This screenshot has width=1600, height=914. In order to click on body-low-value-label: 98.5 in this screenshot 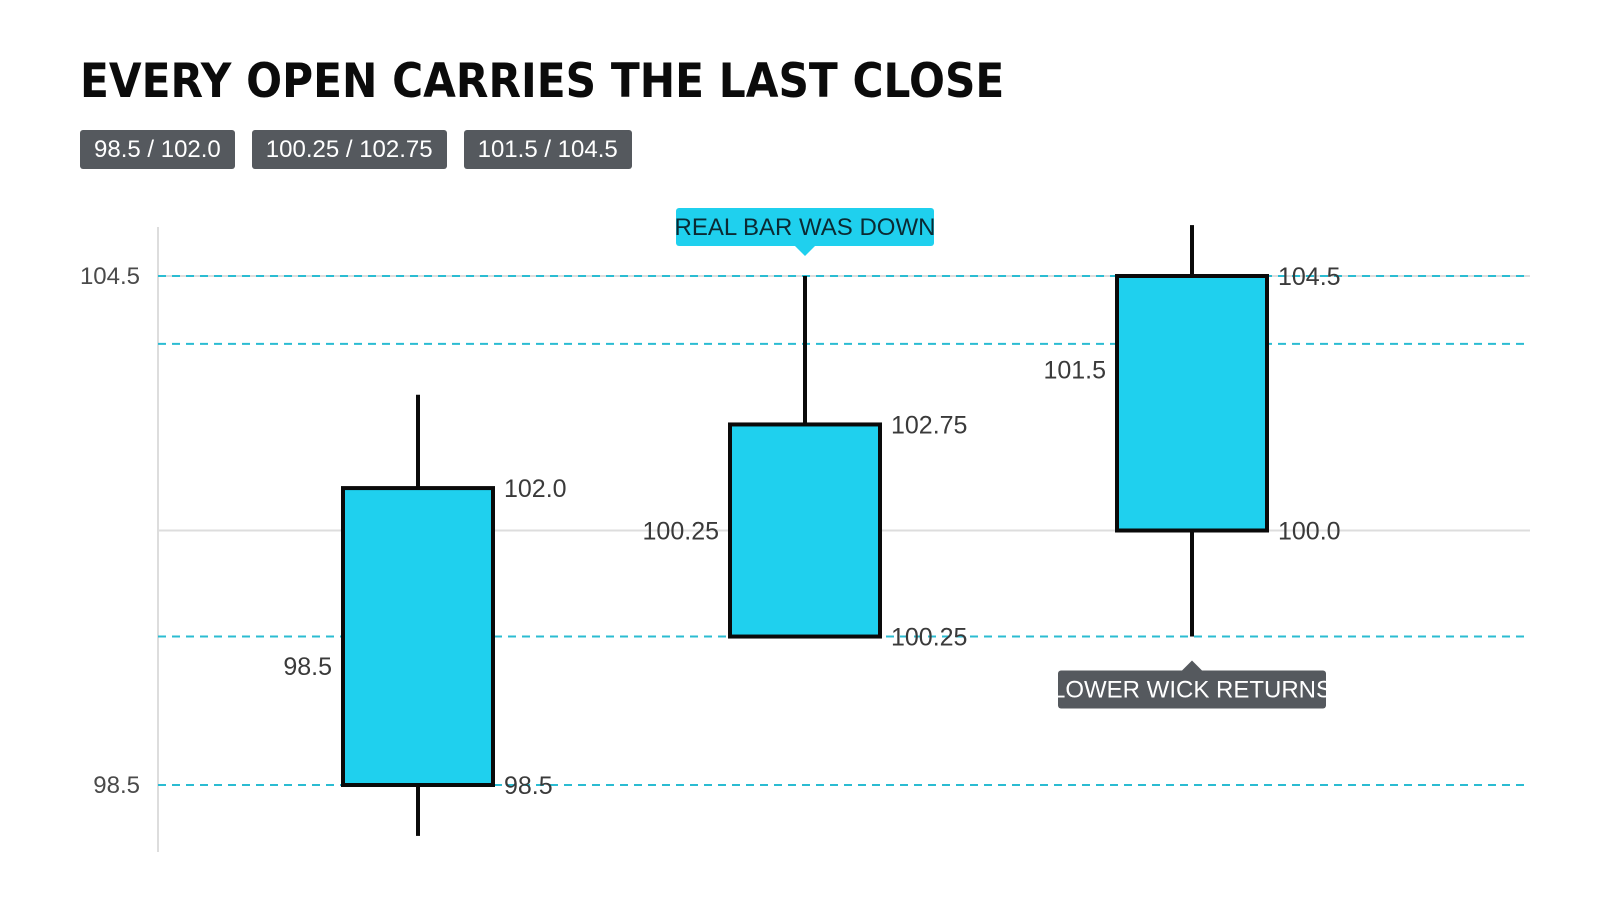, I will do `click(528, 786)`.